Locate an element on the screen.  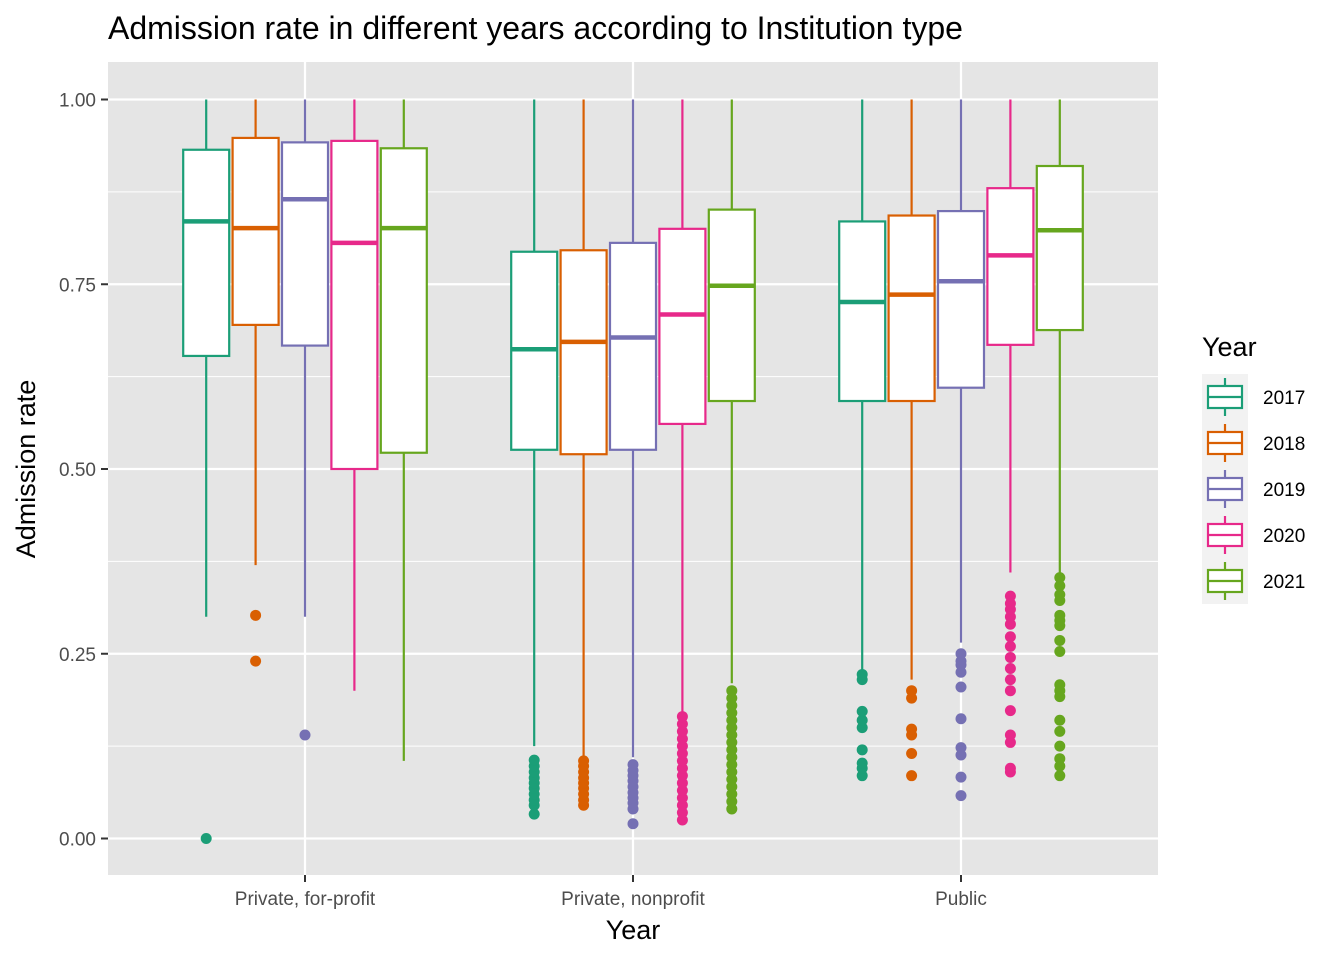
y-axis-title: Admission rate is located at coordinates (26, 469).